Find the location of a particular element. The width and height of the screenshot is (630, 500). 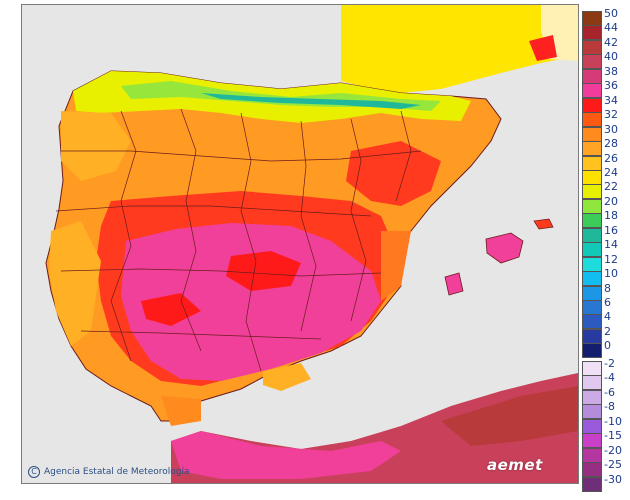

legend-warm-label: 32 is located at coordinates (611, 115).